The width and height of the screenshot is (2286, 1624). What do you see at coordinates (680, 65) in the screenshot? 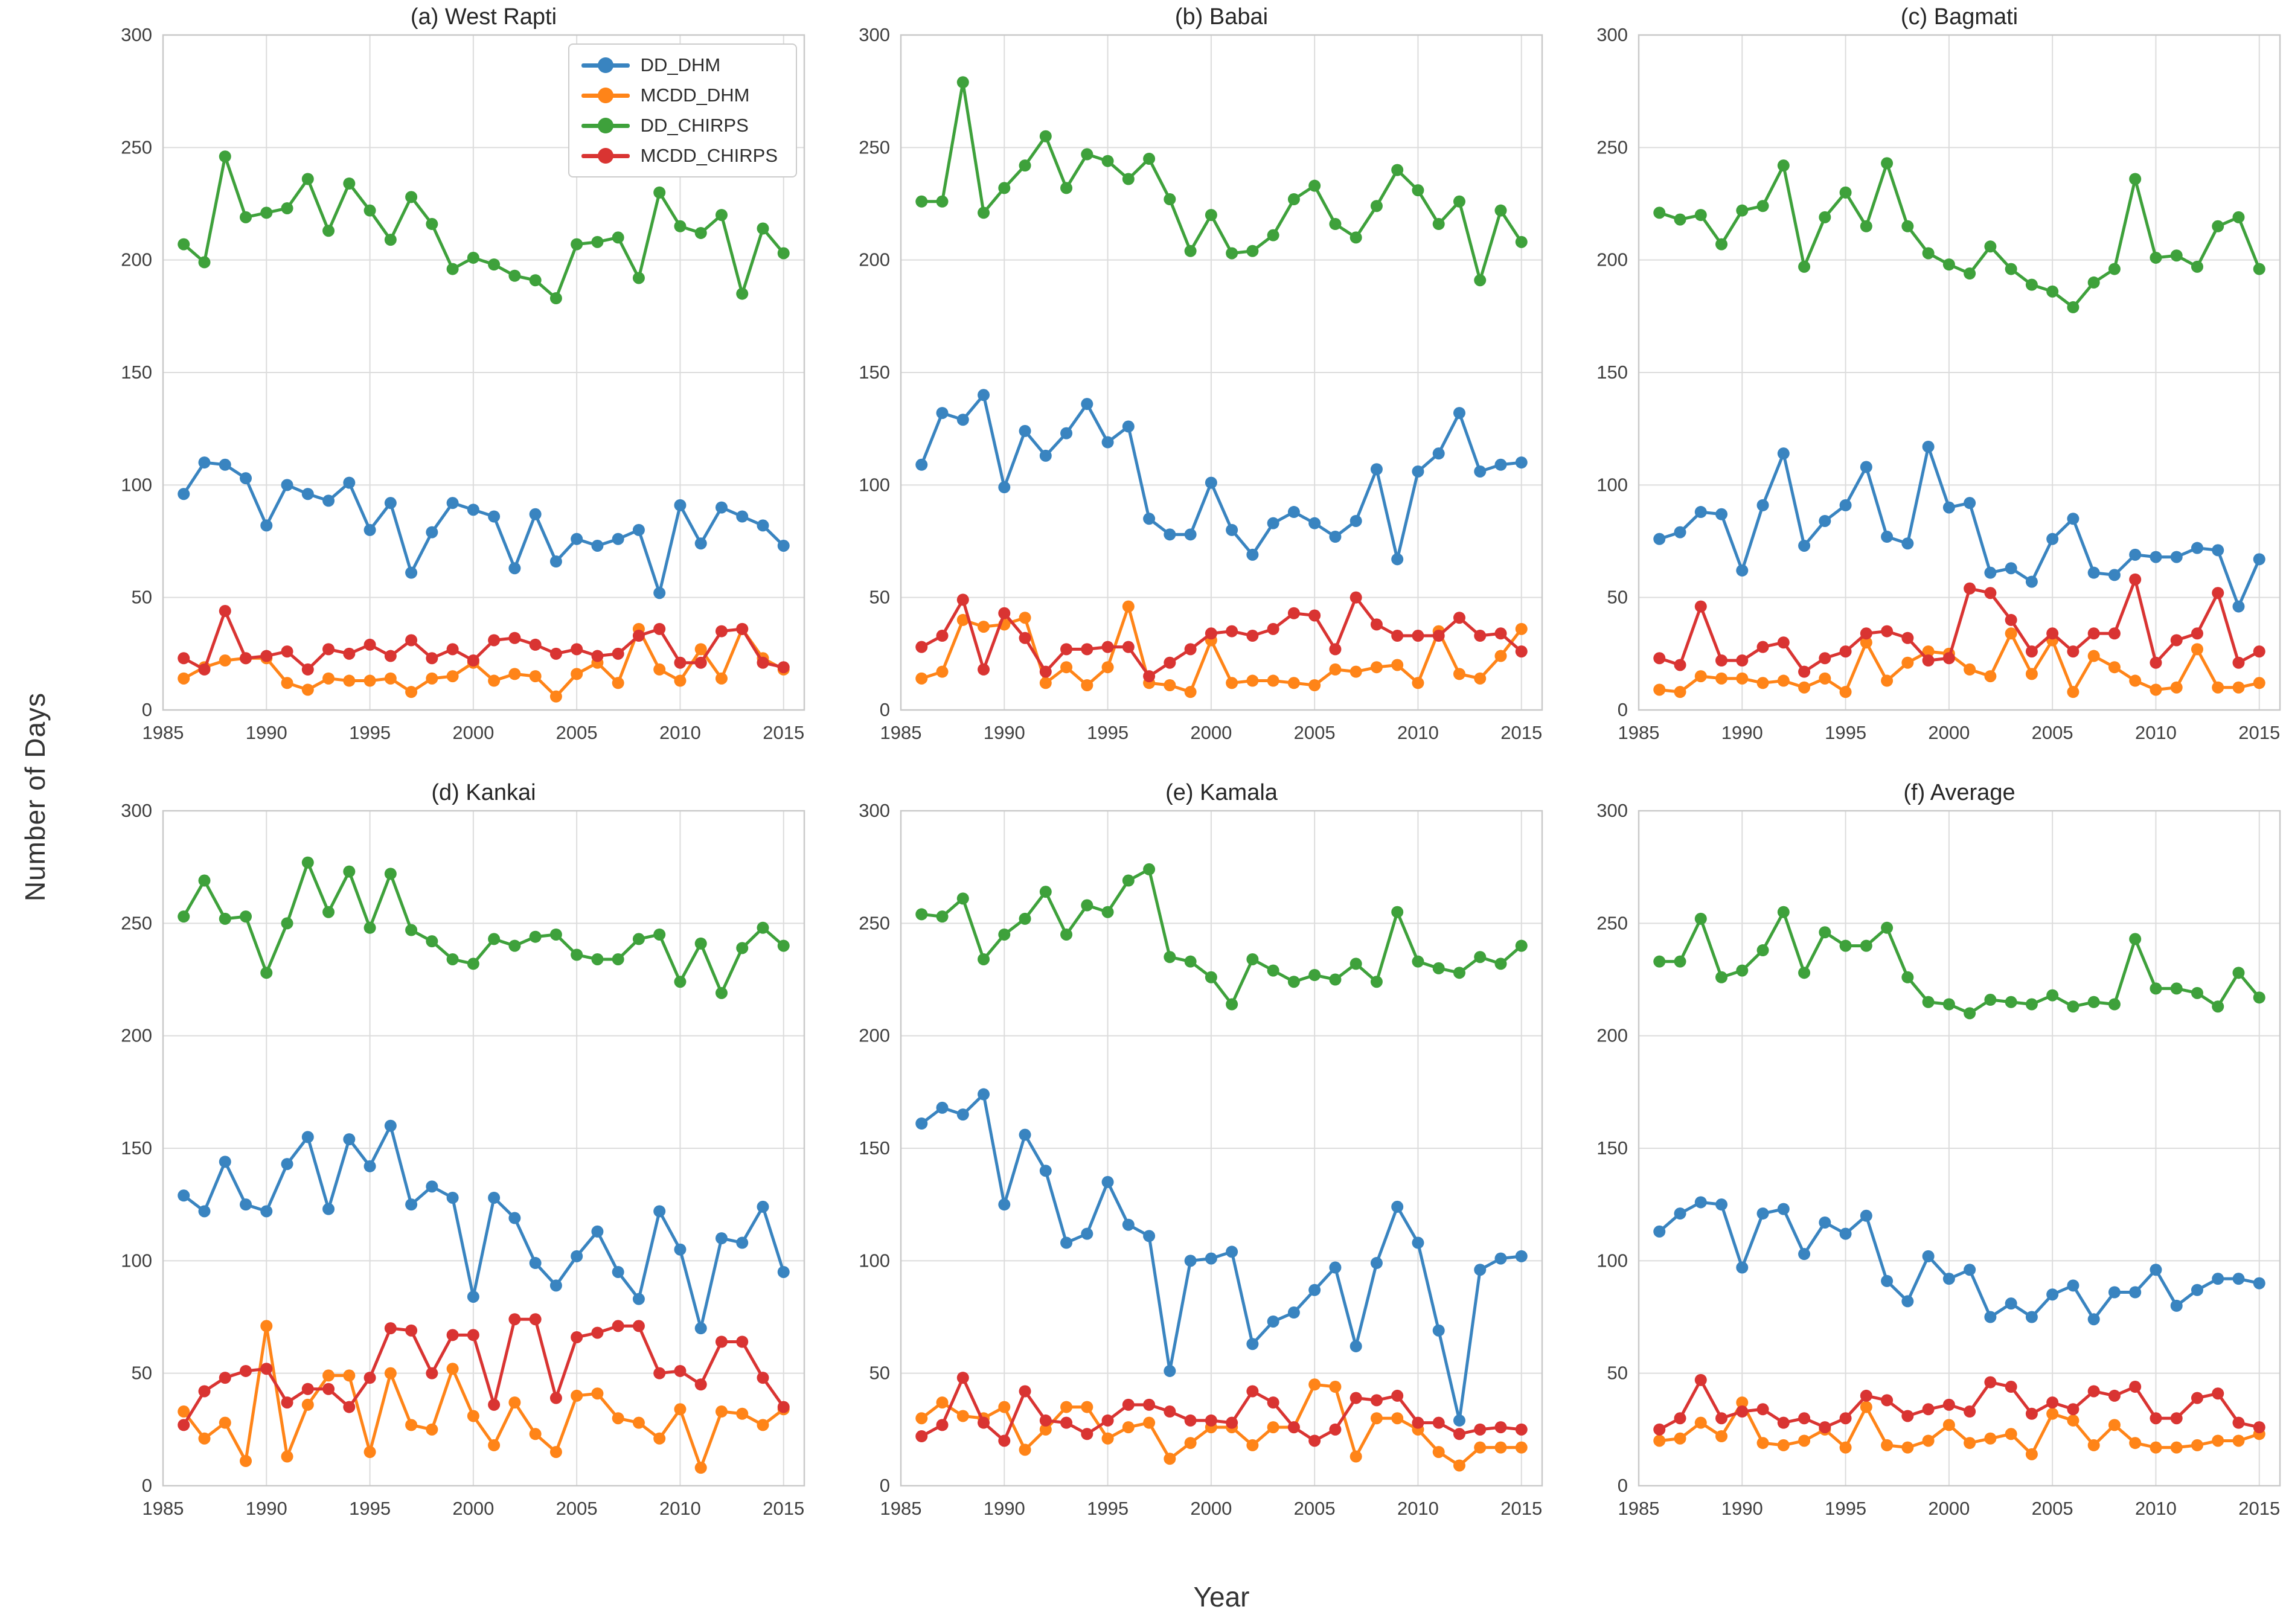
I see `legend-item-dd-dhm: DD_DHM` at bounding box center [680, 65].